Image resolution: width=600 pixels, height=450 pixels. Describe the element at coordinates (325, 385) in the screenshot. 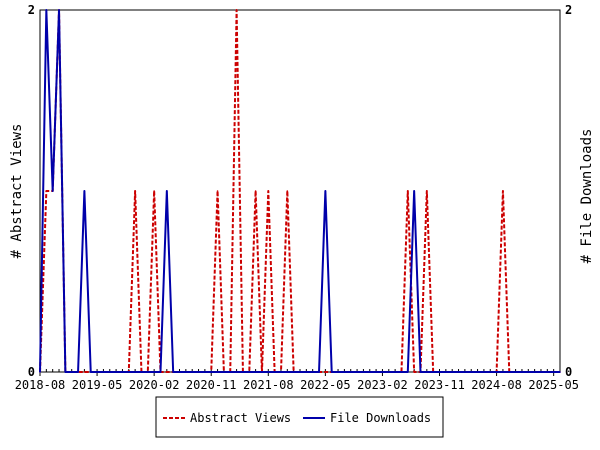

I see `x-tick-label: 2022-05` at that location.